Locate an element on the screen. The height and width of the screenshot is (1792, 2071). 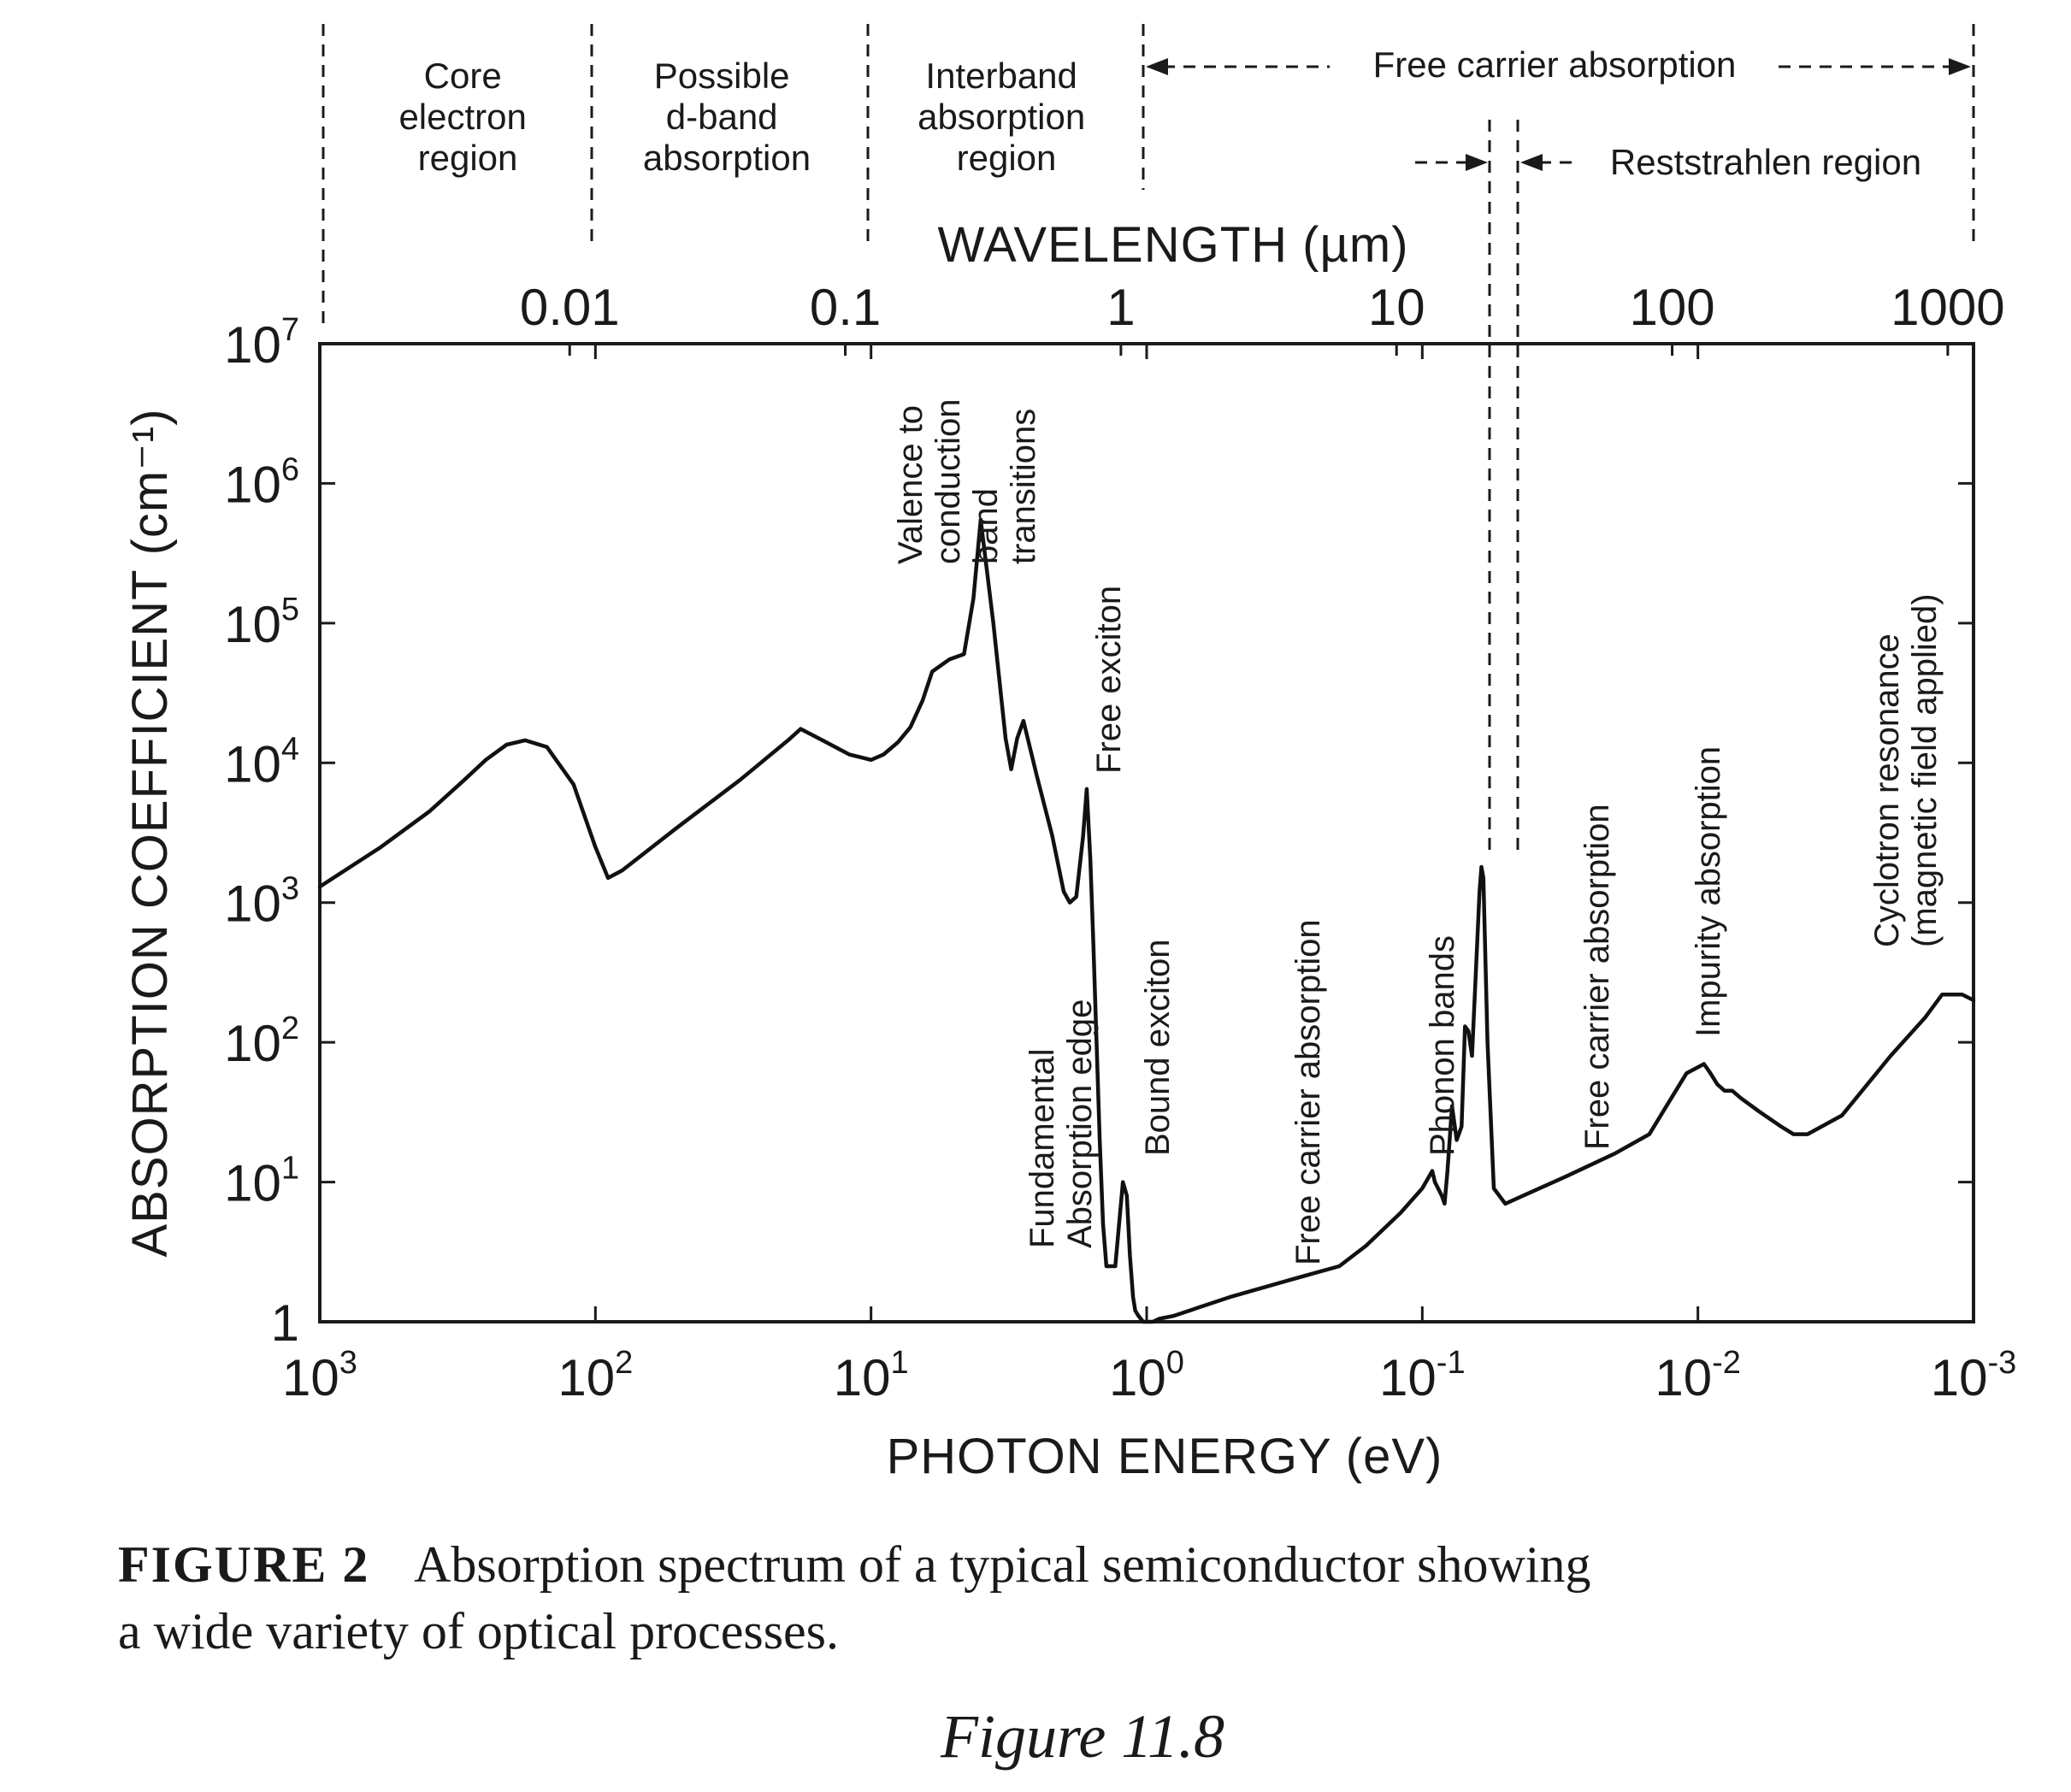
x-tick-label: 10⁻¹ is located at coordinates (1422, 1375).